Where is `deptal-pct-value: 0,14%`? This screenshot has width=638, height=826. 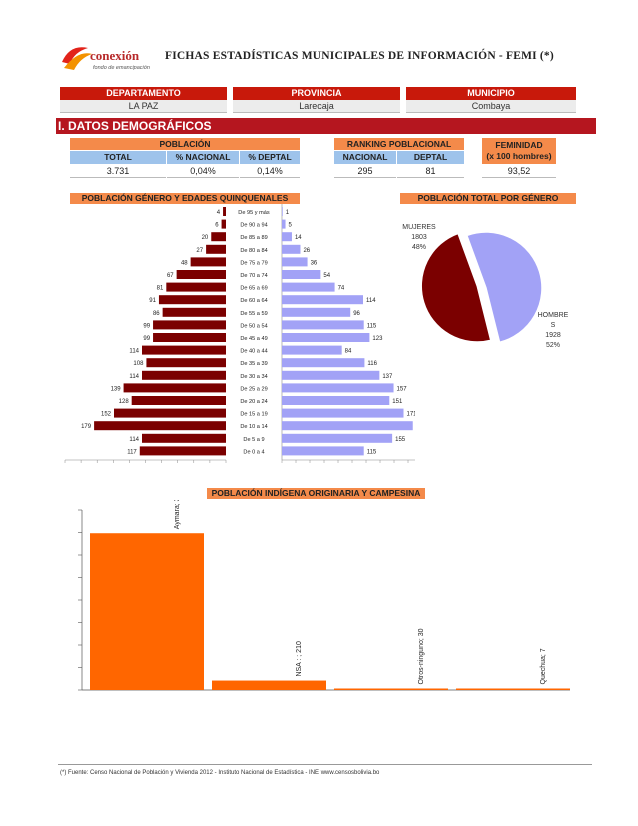
deptal-pct-value: 0,14% is located at coordinates (270, 171).